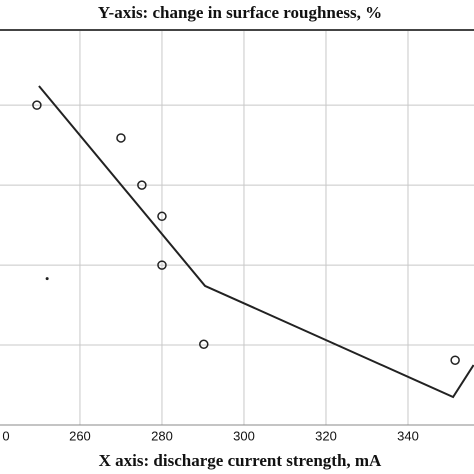 The height and width of the screenshot is (474, 474). I want to click on x-tick-label: 0, so click(5, 435).